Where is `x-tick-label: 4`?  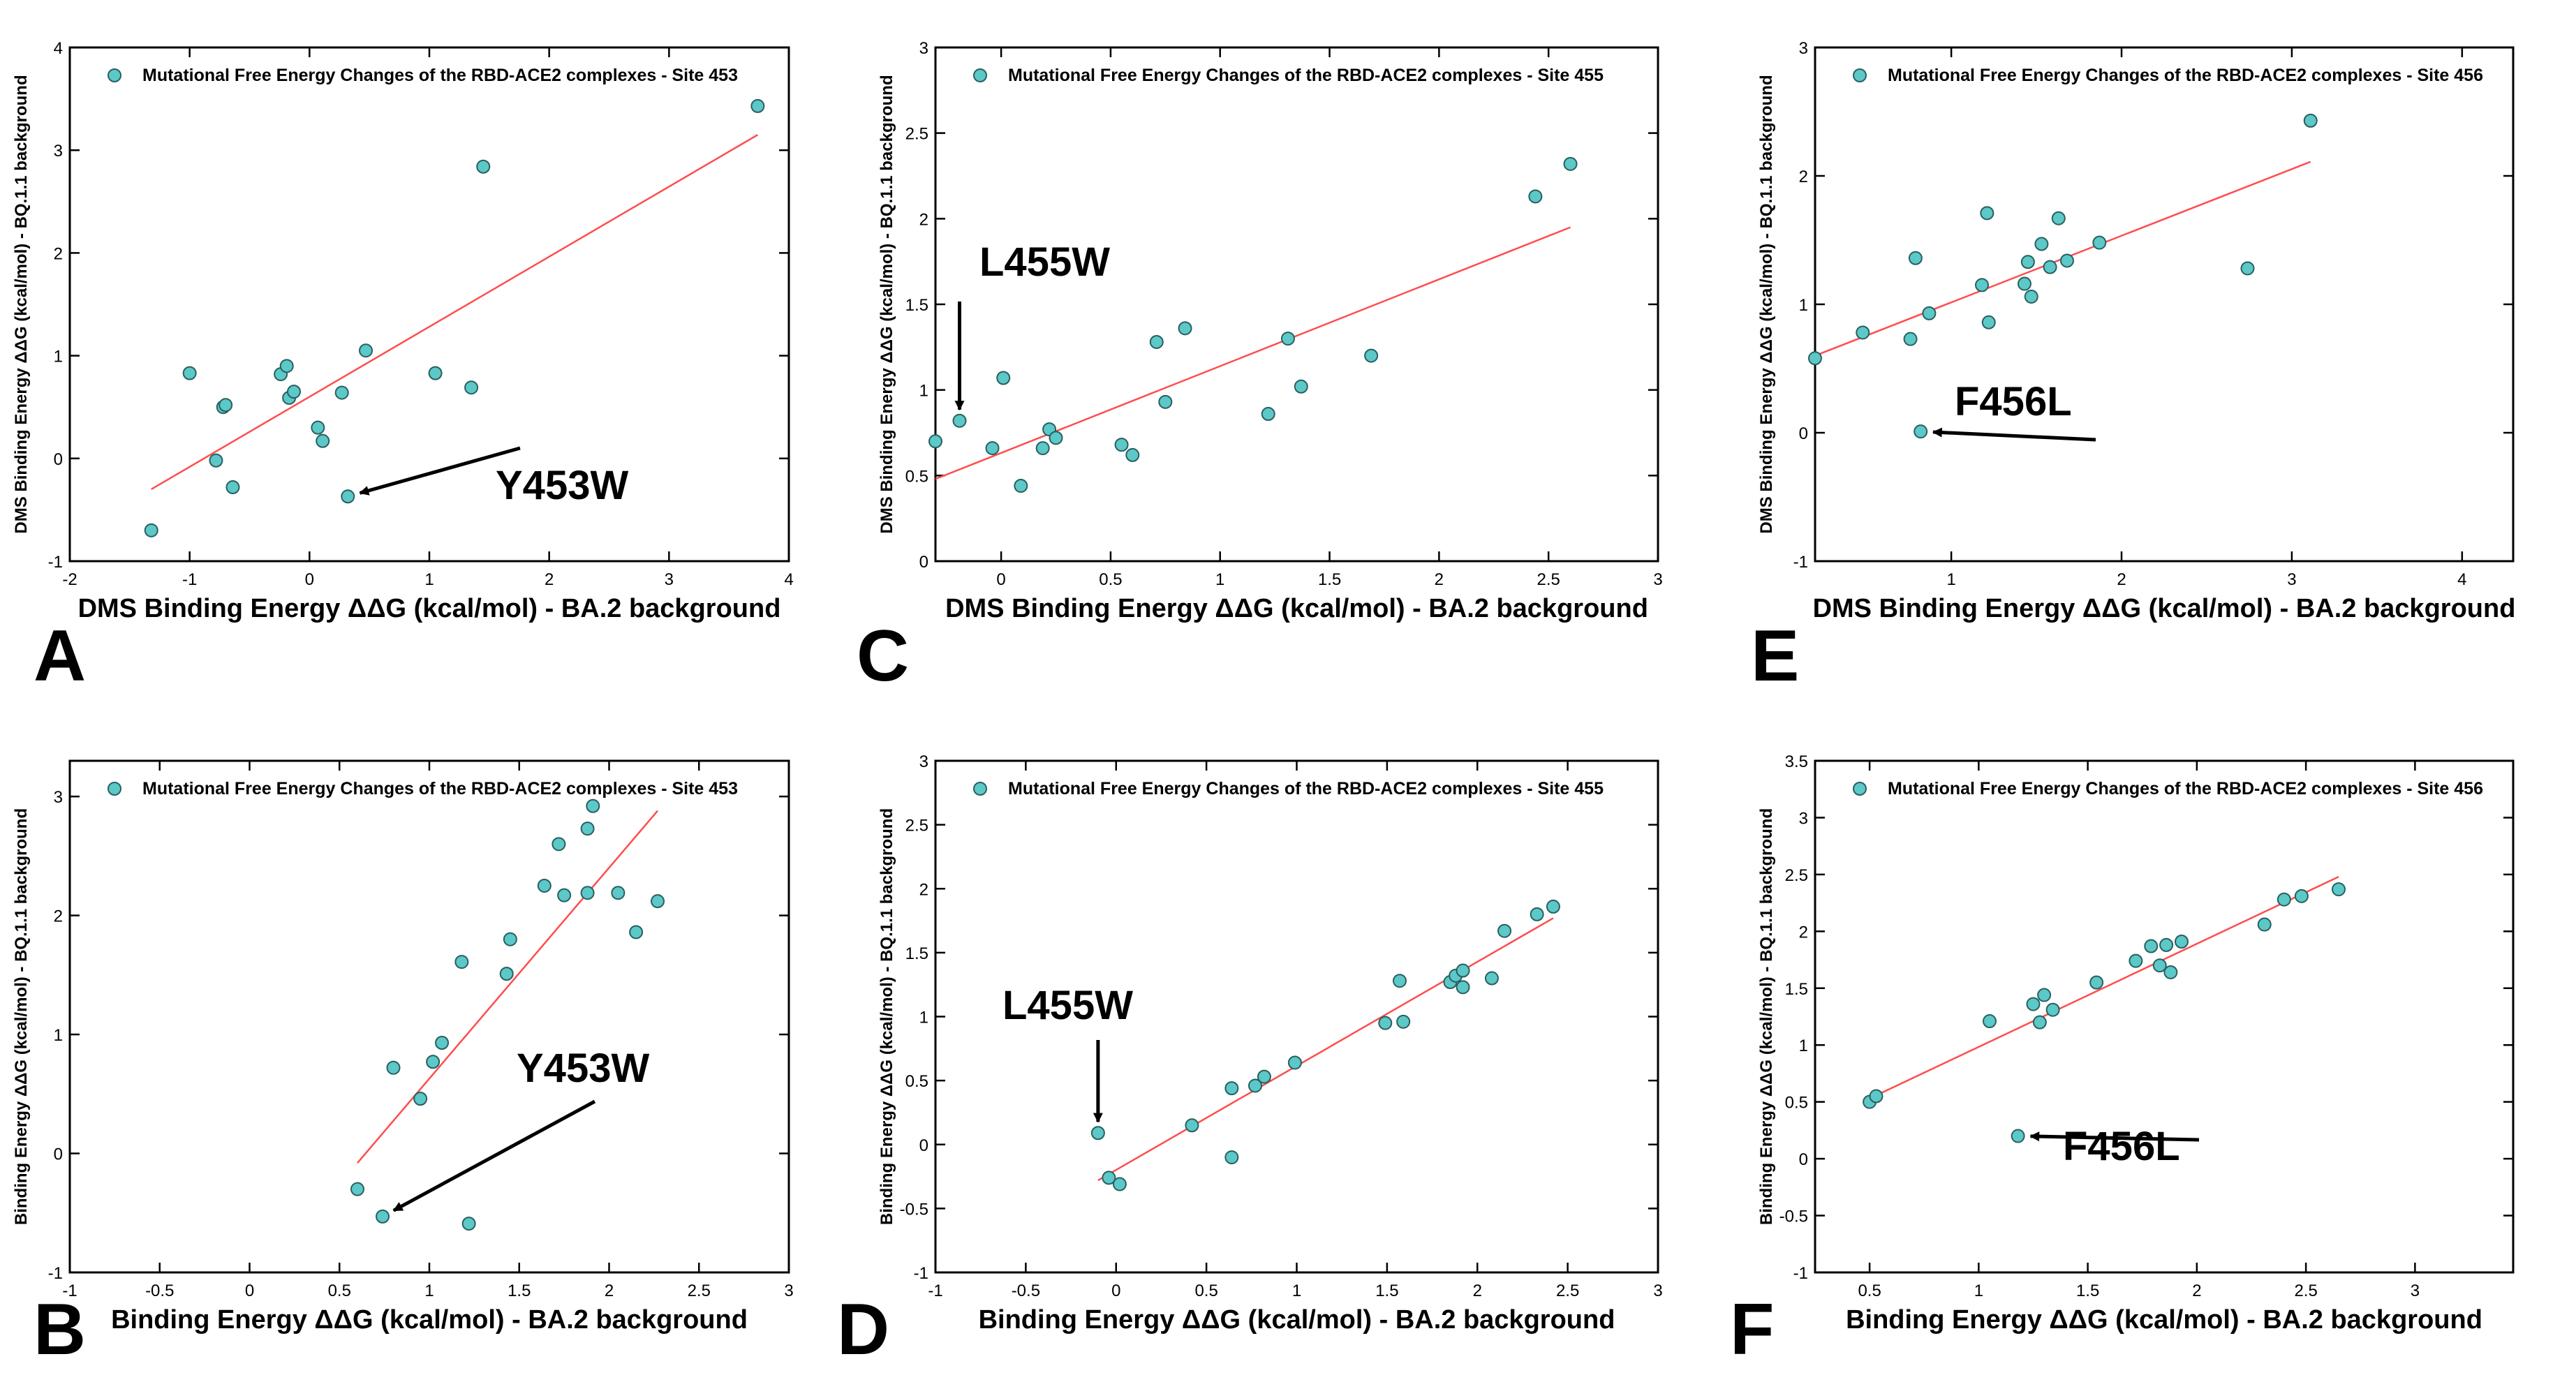
x-tick-label: 4 is located at coordinates (2461, 579).